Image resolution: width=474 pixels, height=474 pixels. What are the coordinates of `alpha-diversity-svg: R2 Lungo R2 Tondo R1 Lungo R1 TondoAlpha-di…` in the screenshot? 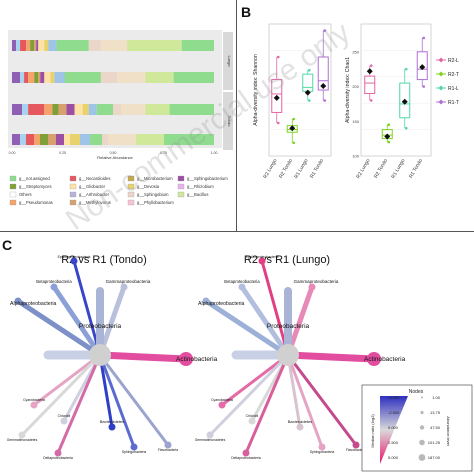 It's located at (356, 101).